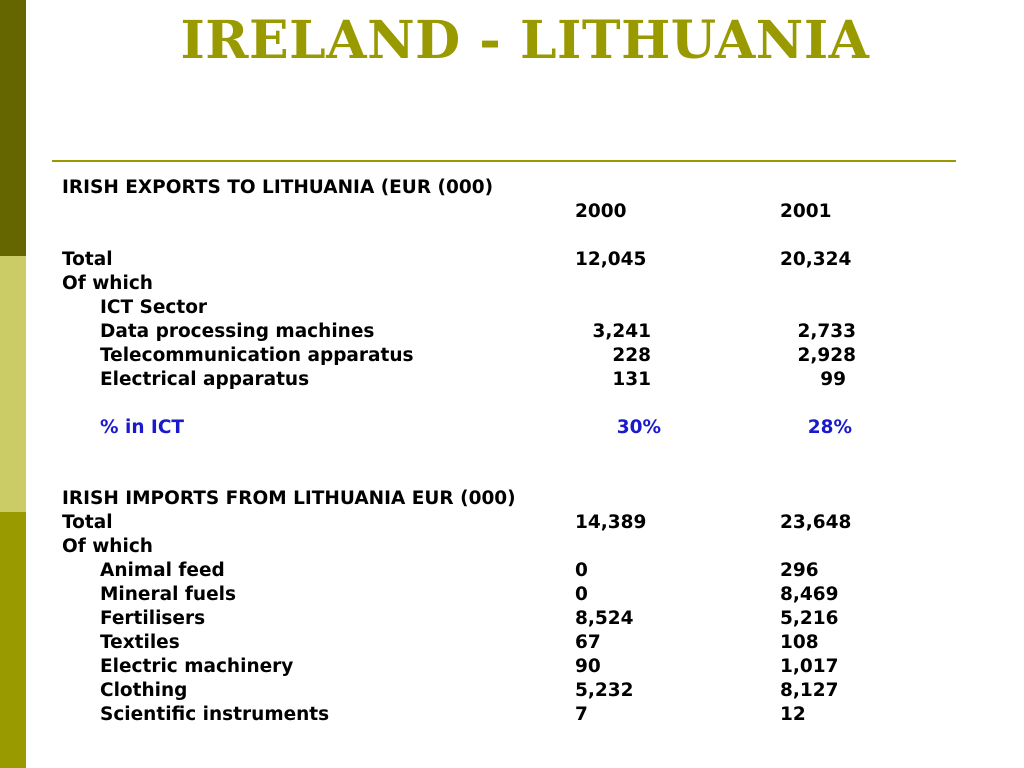 This screenshot has width=1024, height=768. What do you see at coordinates (205, 379) in the screenshot?
I see `row-label: Electrical apparatus` at bounding box center [205, 379].